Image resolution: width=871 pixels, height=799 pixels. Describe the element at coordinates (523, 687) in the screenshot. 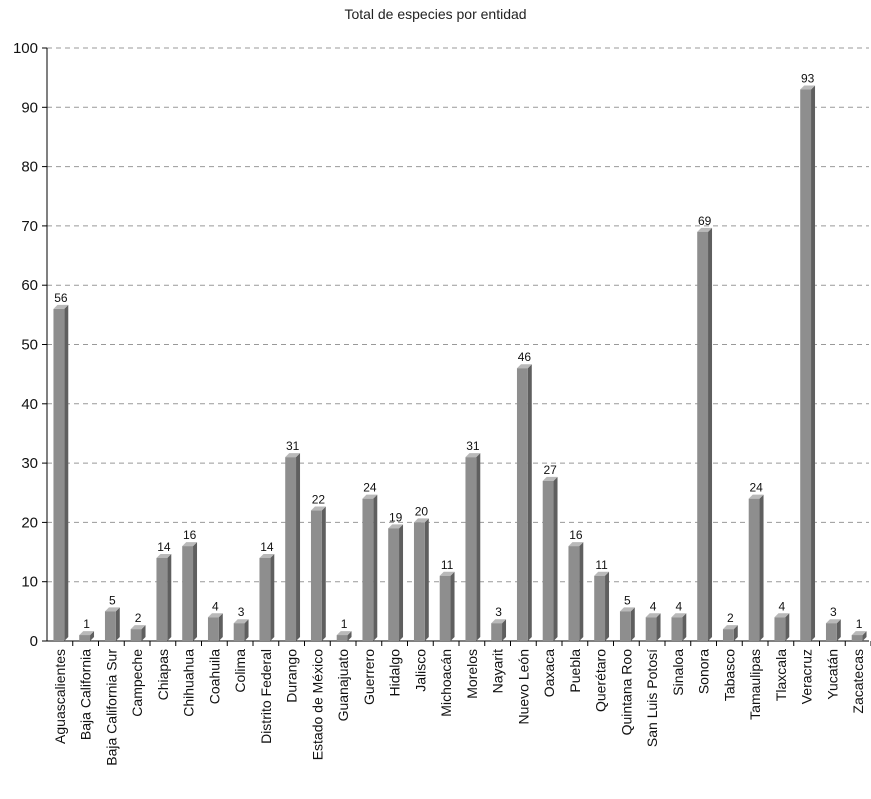

I see `x-tick-label: Nuevo León` at that location.